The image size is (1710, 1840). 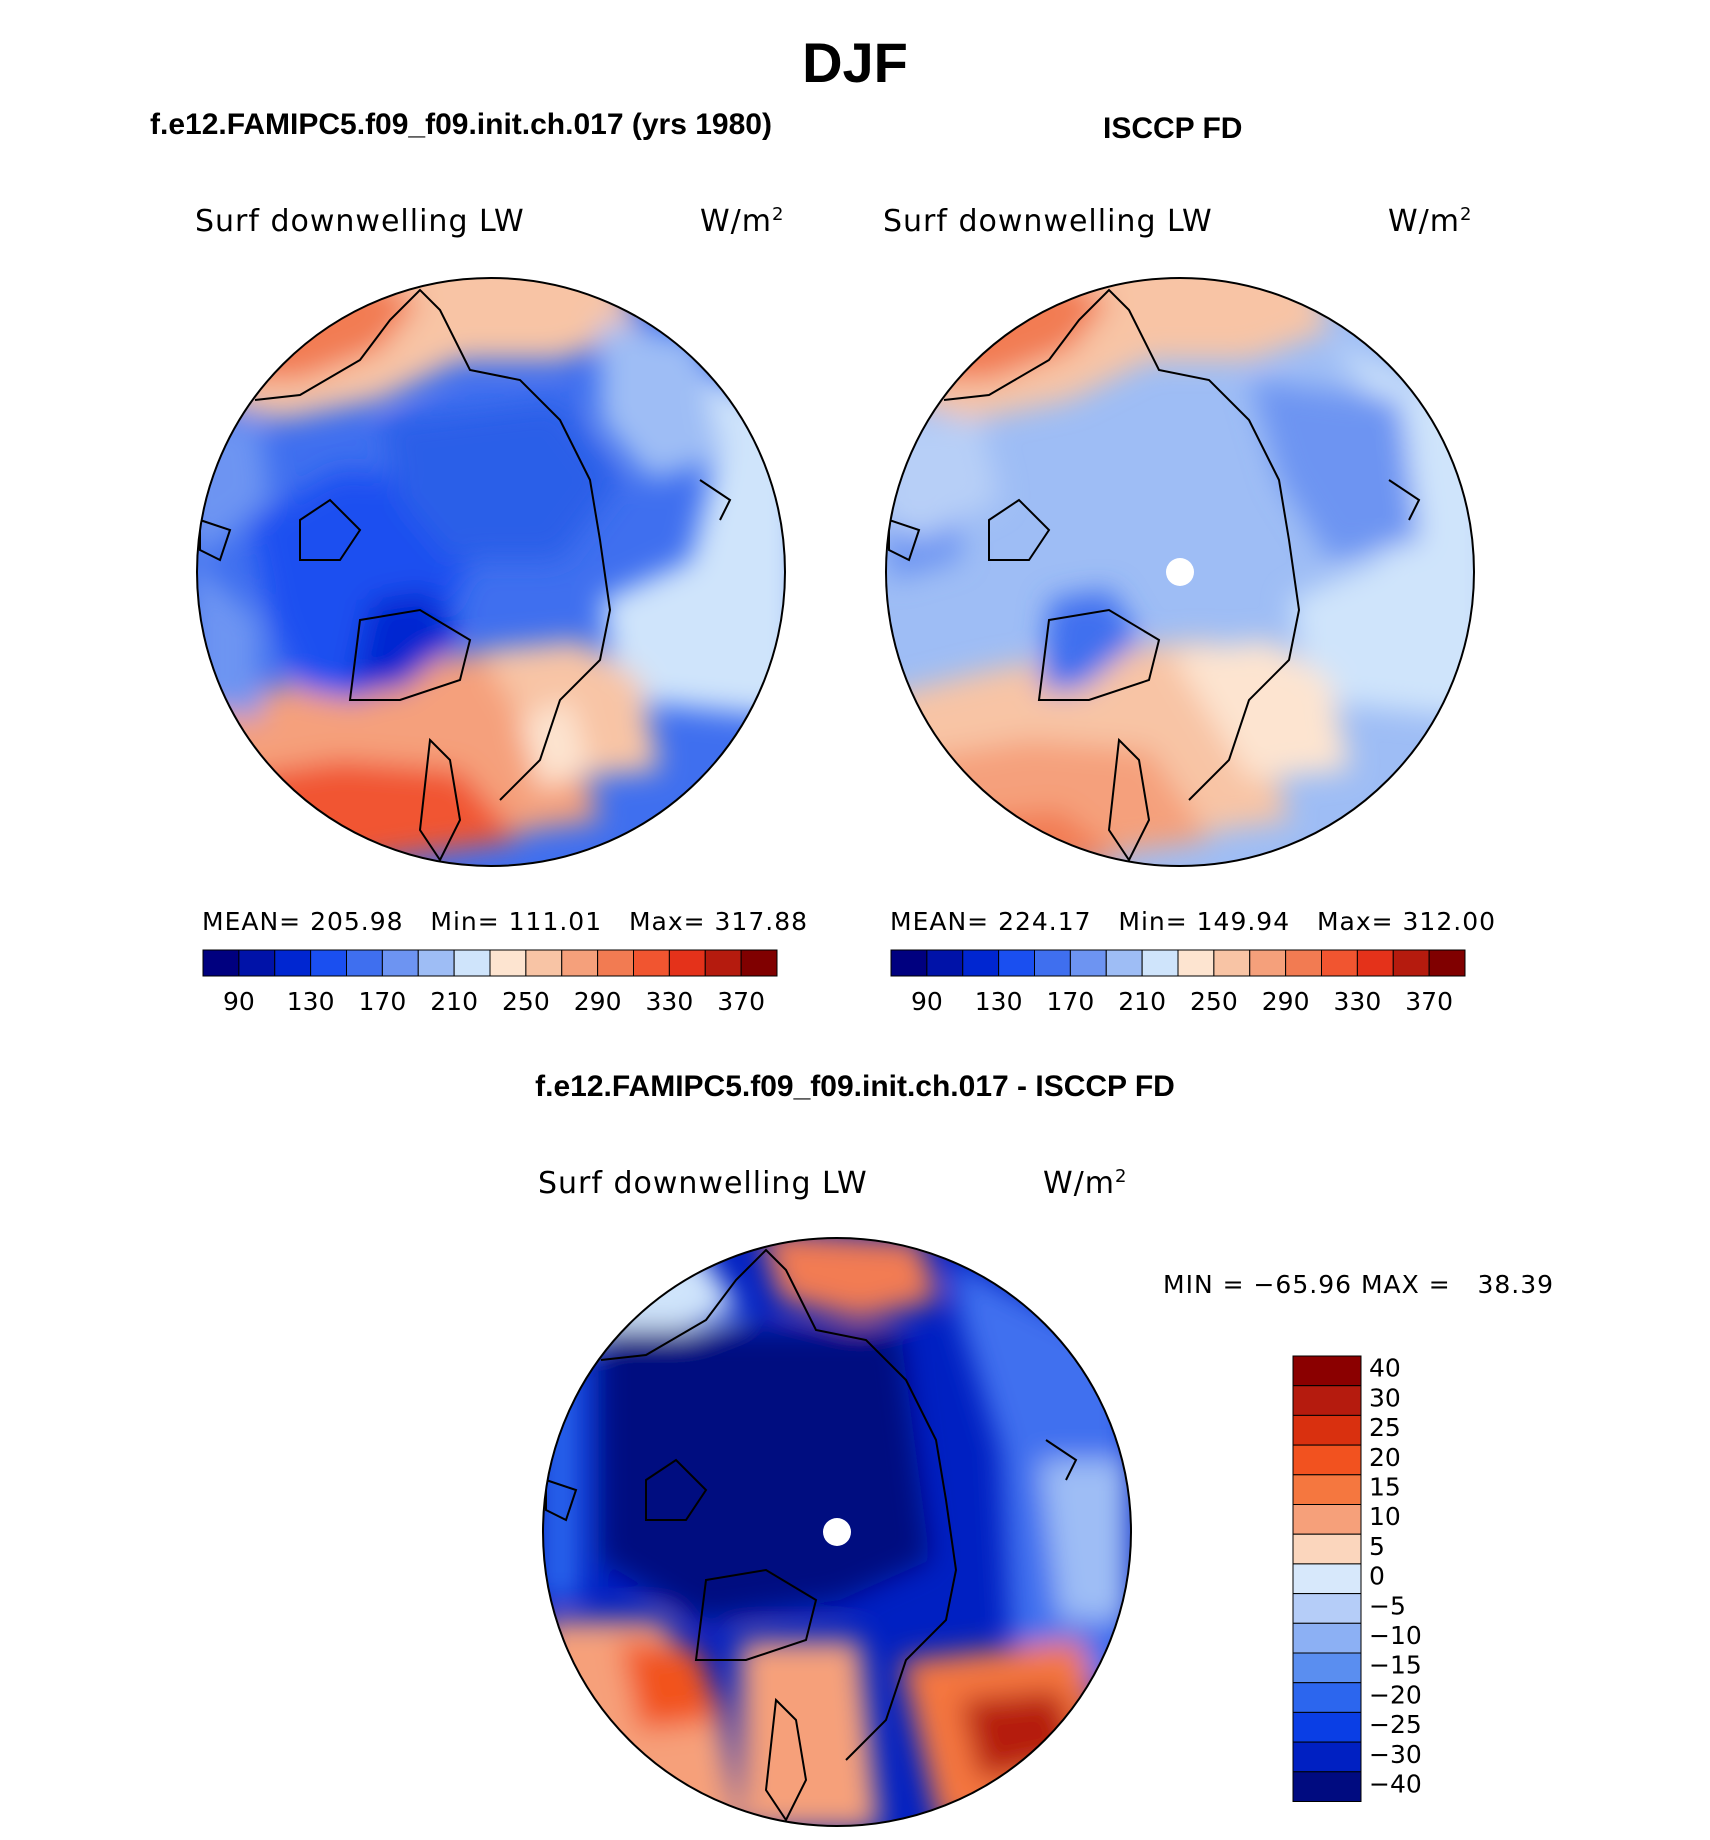 I want to click on colorbar-model-tick-label: 210, so click(x=454, y=1001).